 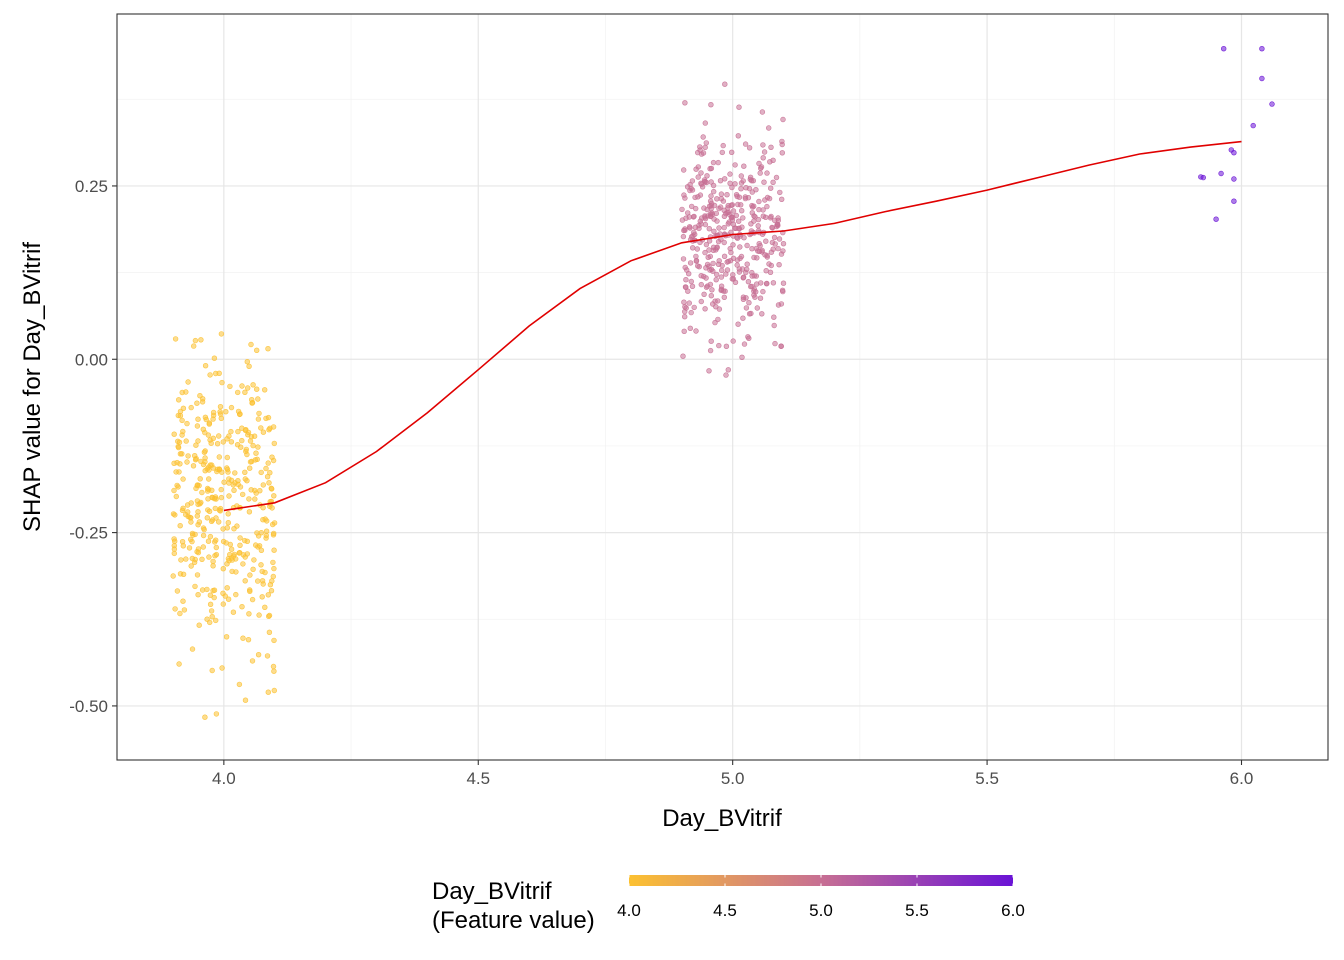 What do you see at coordinates (1242, 778) in the screenshot?
I see `x-tick-label-4: 6.0` at bounding box center [1242, 778].